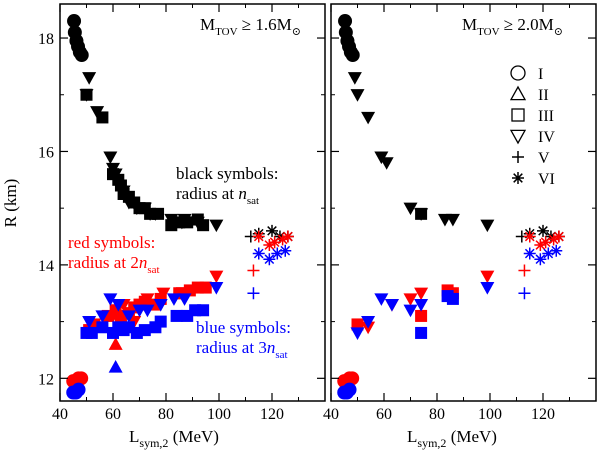  I want to click on y-tick-label: 16, so click(46, 152).